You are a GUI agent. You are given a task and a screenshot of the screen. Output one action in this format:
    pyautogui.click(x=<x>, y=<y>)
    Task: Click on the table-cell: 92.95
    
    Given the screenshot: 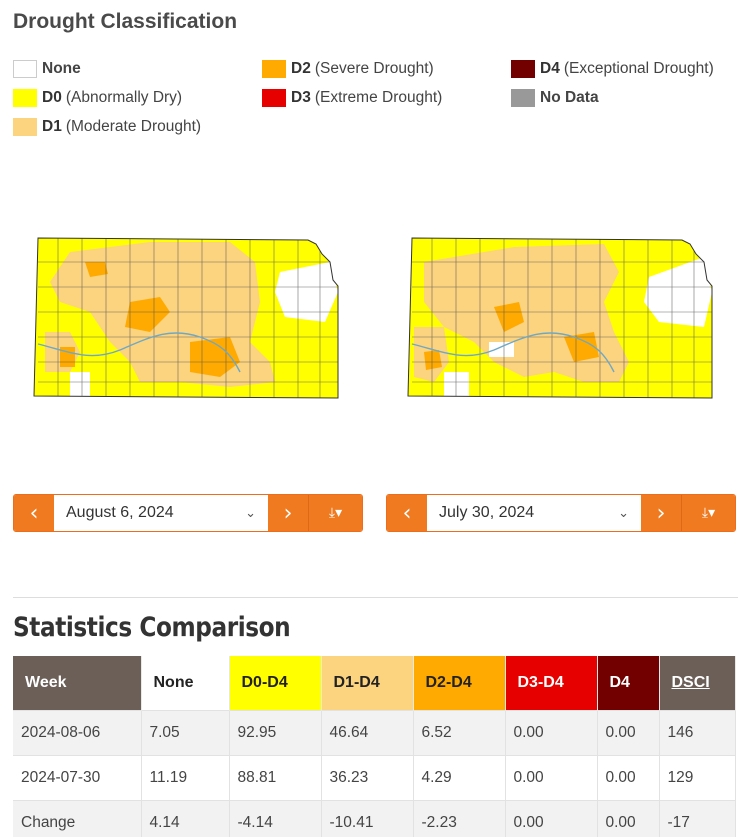 What is the action you would take?
    pyautogui.click(x=275, y=732)
    